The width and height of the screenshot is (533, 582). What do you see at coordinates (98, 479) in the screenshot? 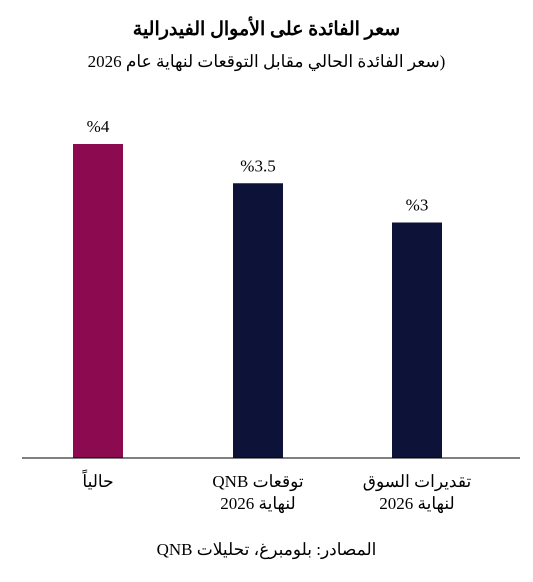
I see `category-label-1-line-1: حالياً` at bounding box center [98, 479].